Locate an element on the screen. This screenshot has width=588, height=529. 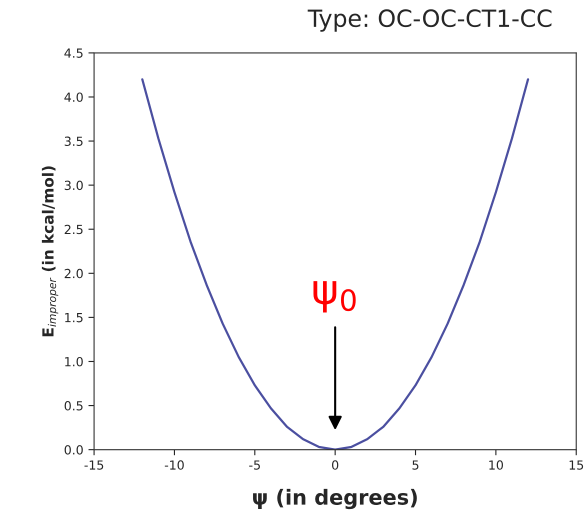
x-tick-label: 10 is located at coordinates (496, 465).